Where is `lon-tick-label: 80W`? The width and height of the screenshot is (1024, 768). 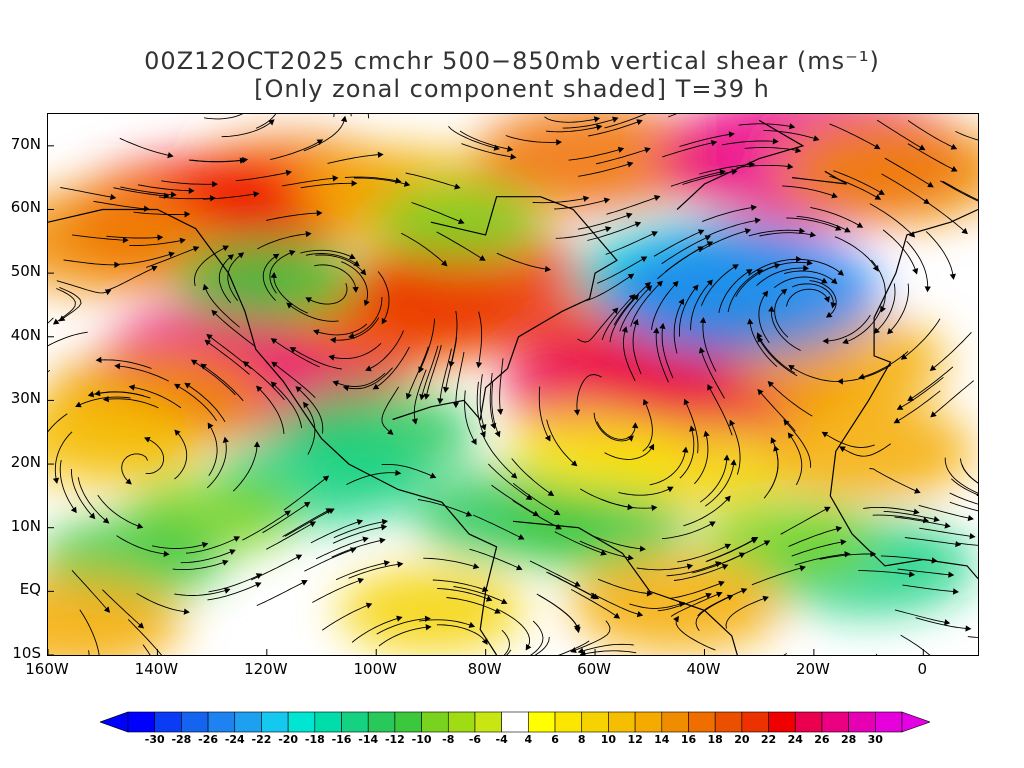 lon-tick-label: 80W is located at coordinates (484, 669).